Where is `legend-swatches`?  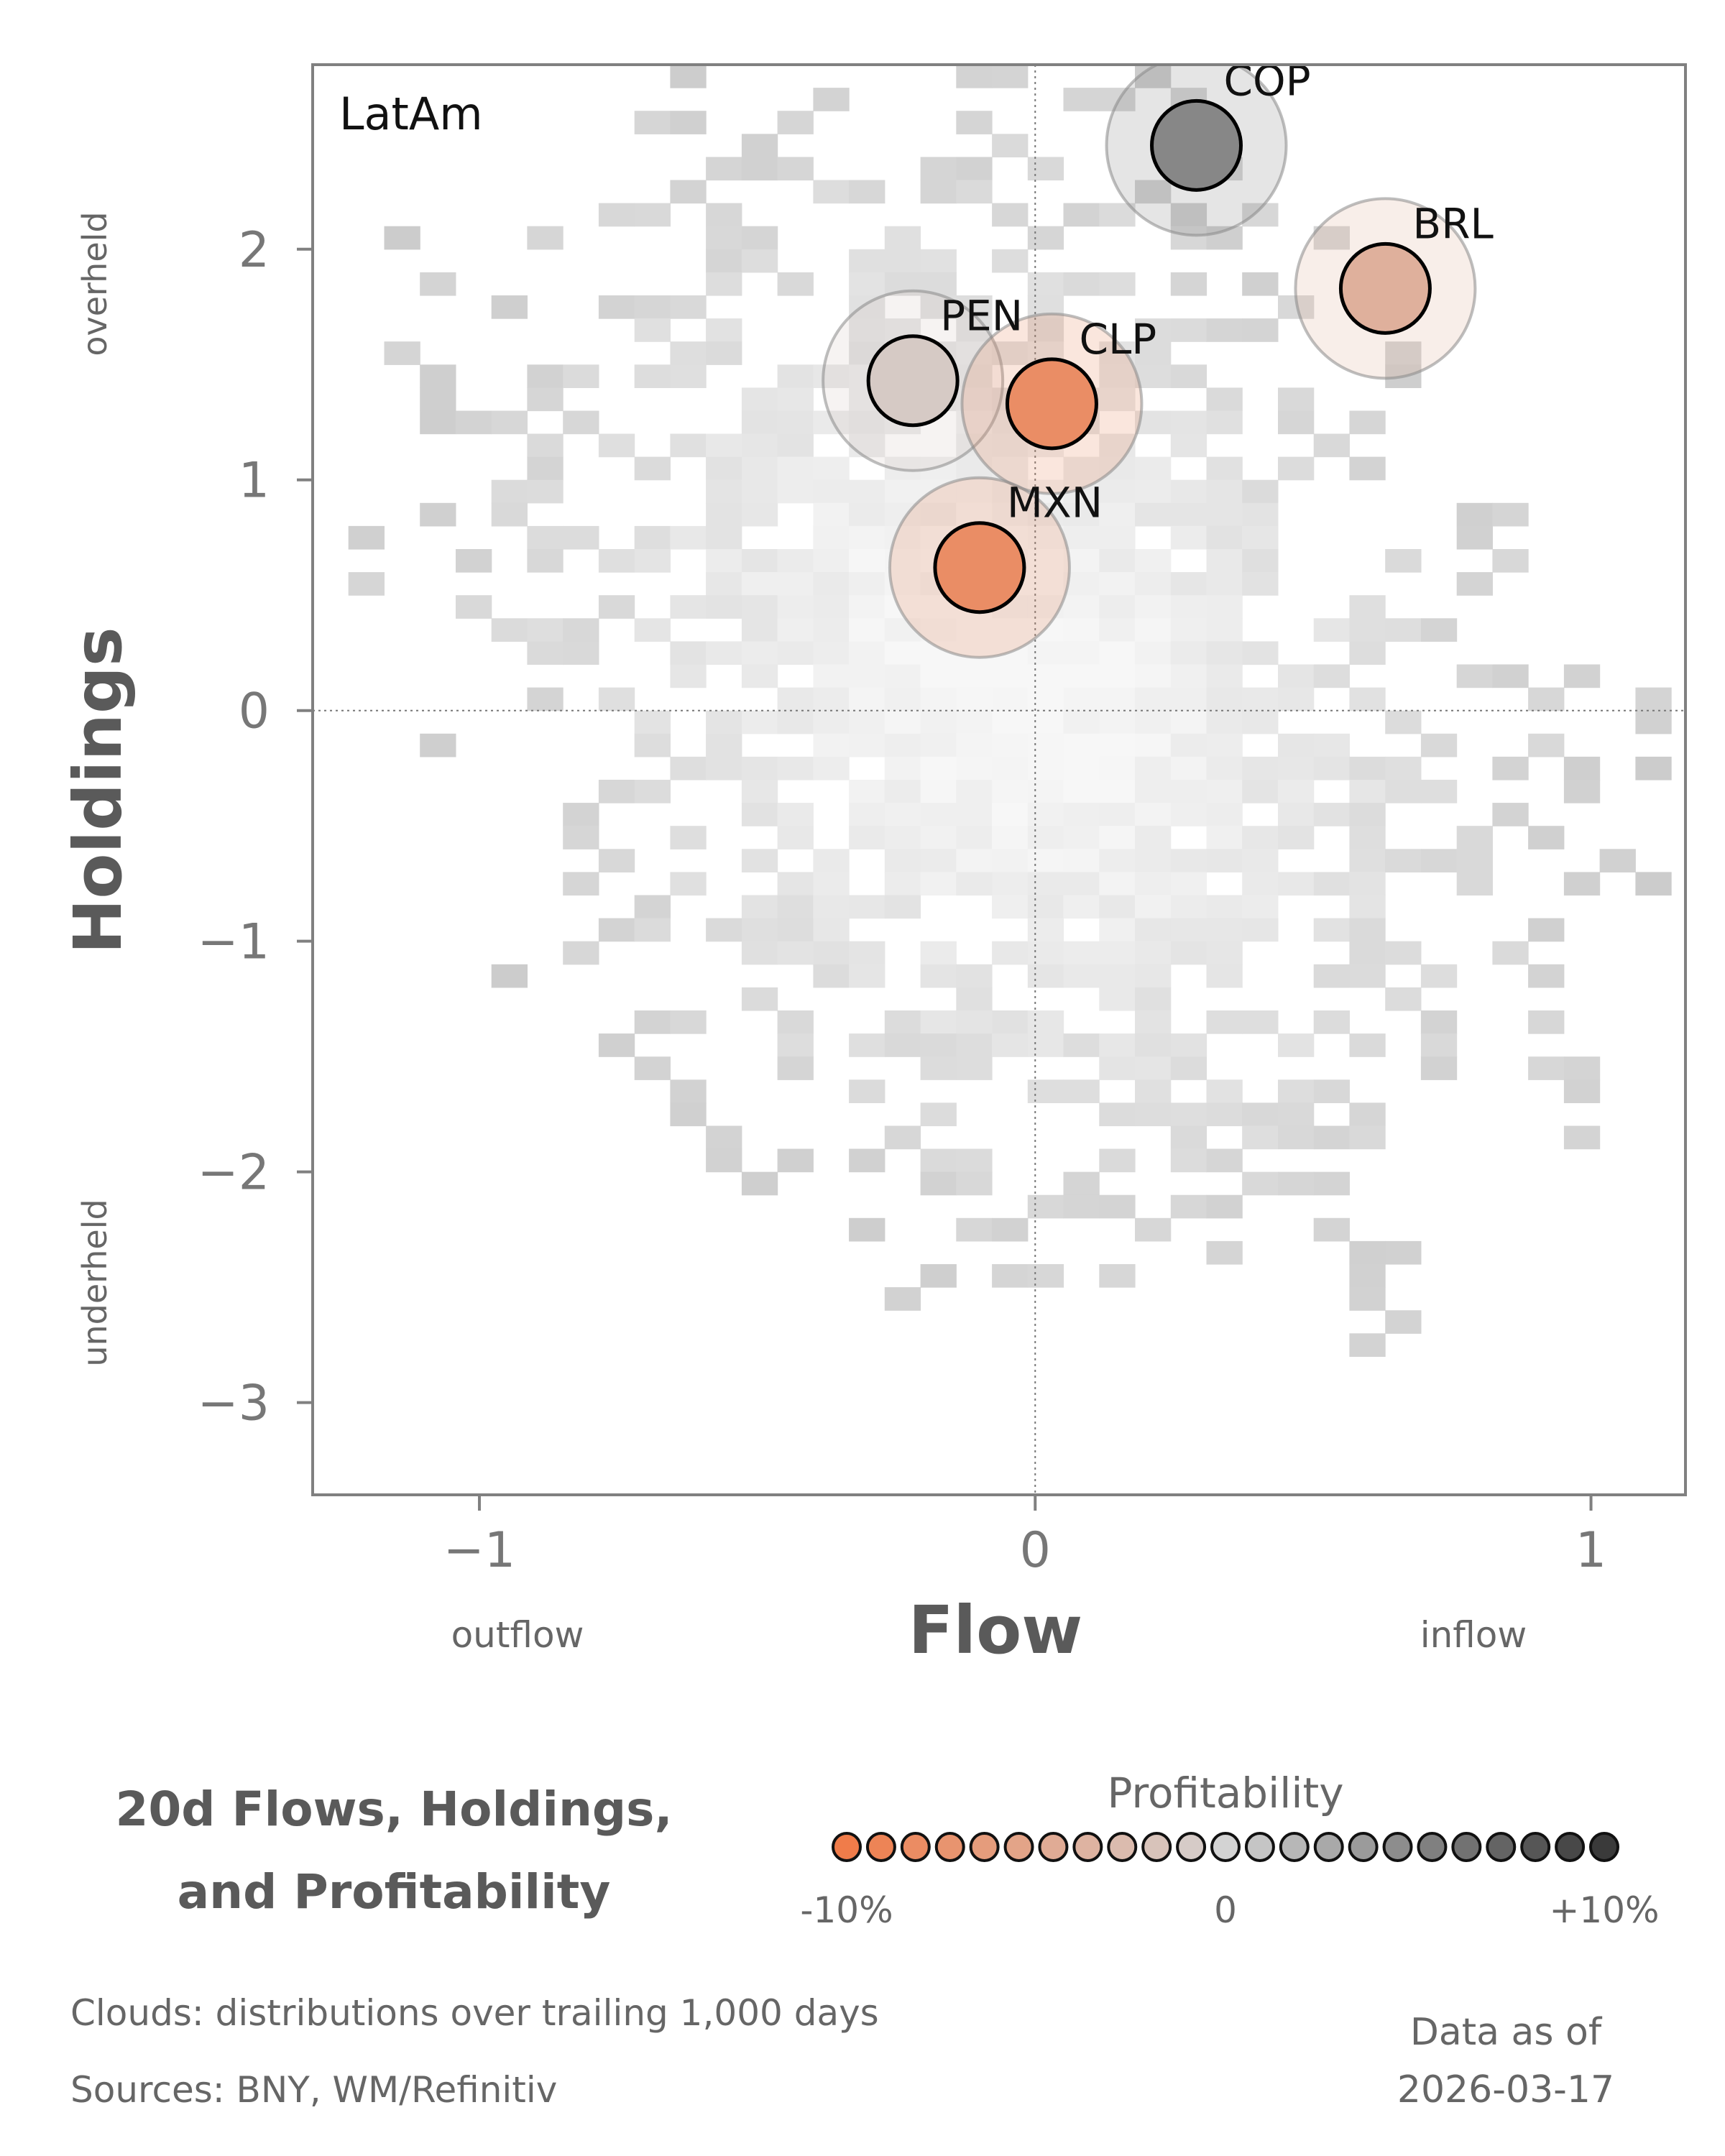
legend-swatches is located at coordinates (1225, 1847).